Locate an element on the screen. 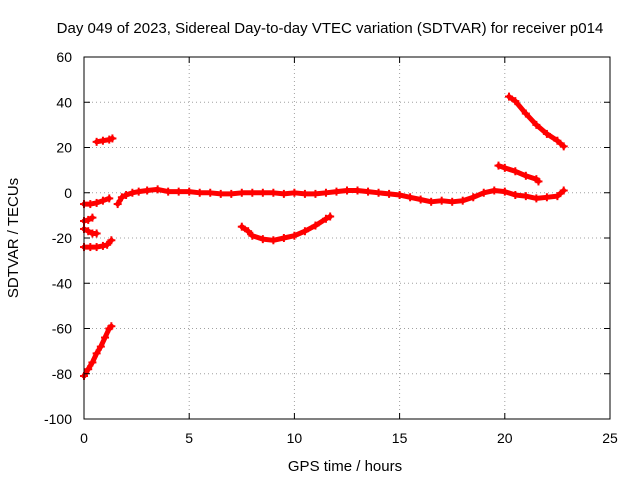 This screenshot has width=640, height=480. x-tick-label: 15 is located at coordinates (400, 438).